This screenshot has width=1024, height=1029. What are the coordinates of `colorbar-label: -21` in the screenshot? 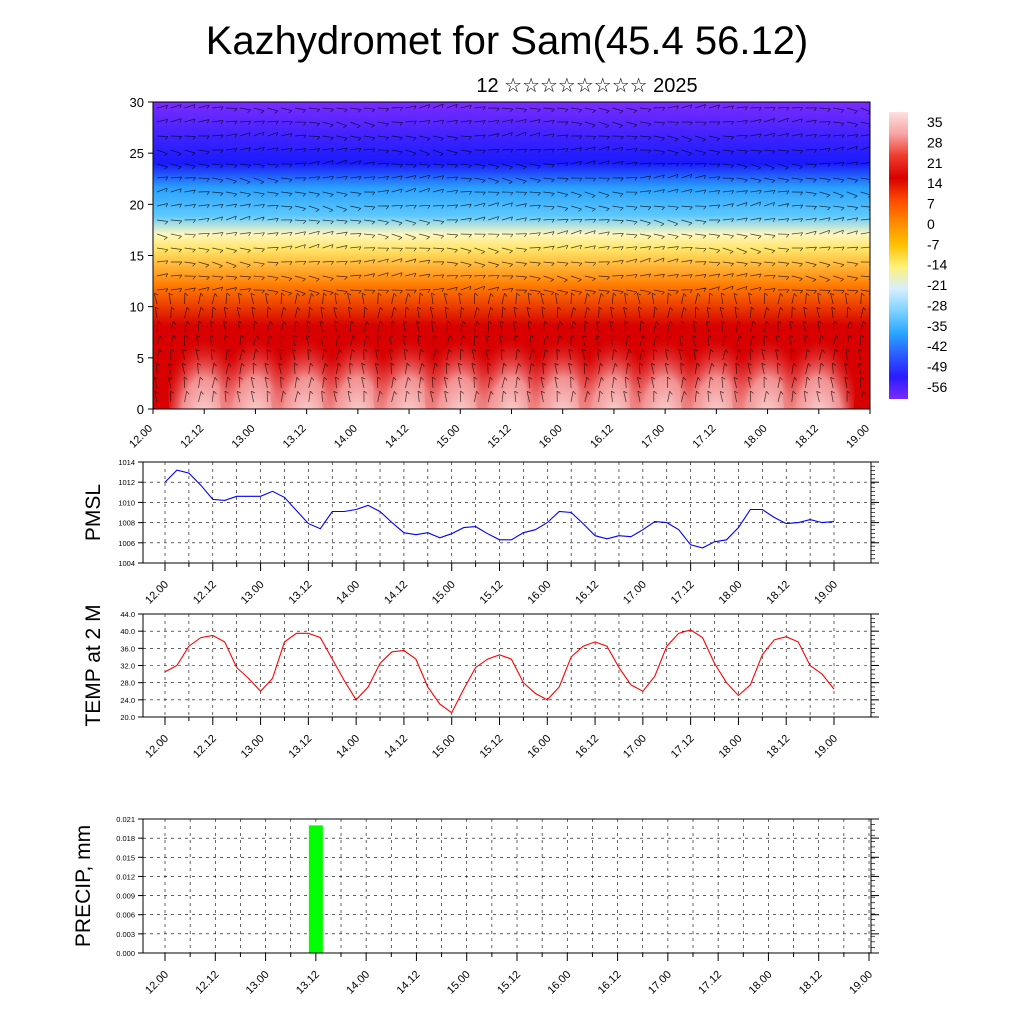 It's located at (937, 285).